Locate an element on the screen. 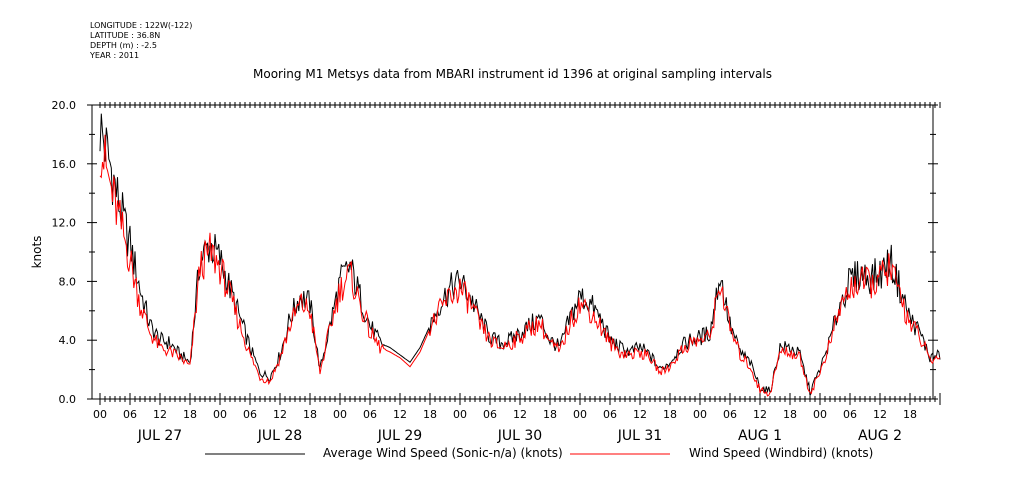 Image resolution: width=1009 pixels, height=504 pixels. x-day-label: AUG 2 is located at coordinates (880, 436).